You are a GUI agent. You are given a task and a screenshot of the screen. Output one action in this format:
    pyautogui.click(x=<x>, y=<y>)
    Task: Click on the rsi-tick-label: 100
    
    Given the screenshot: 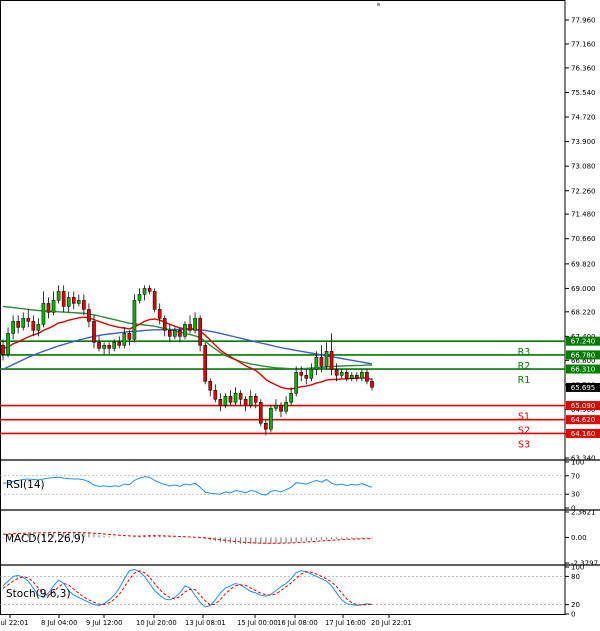 What is the action you would take?
    pyautogui.click(x=577, y=463)
    